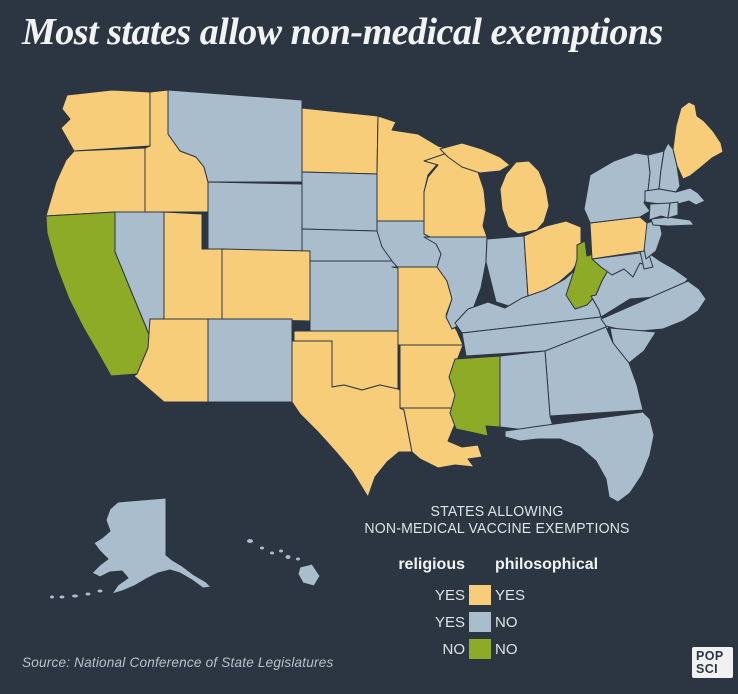  What do you see at coordinates (454, 649) in the screenshot?
I see `legend-row3-religious: NO` at bounding box center [454, 649].